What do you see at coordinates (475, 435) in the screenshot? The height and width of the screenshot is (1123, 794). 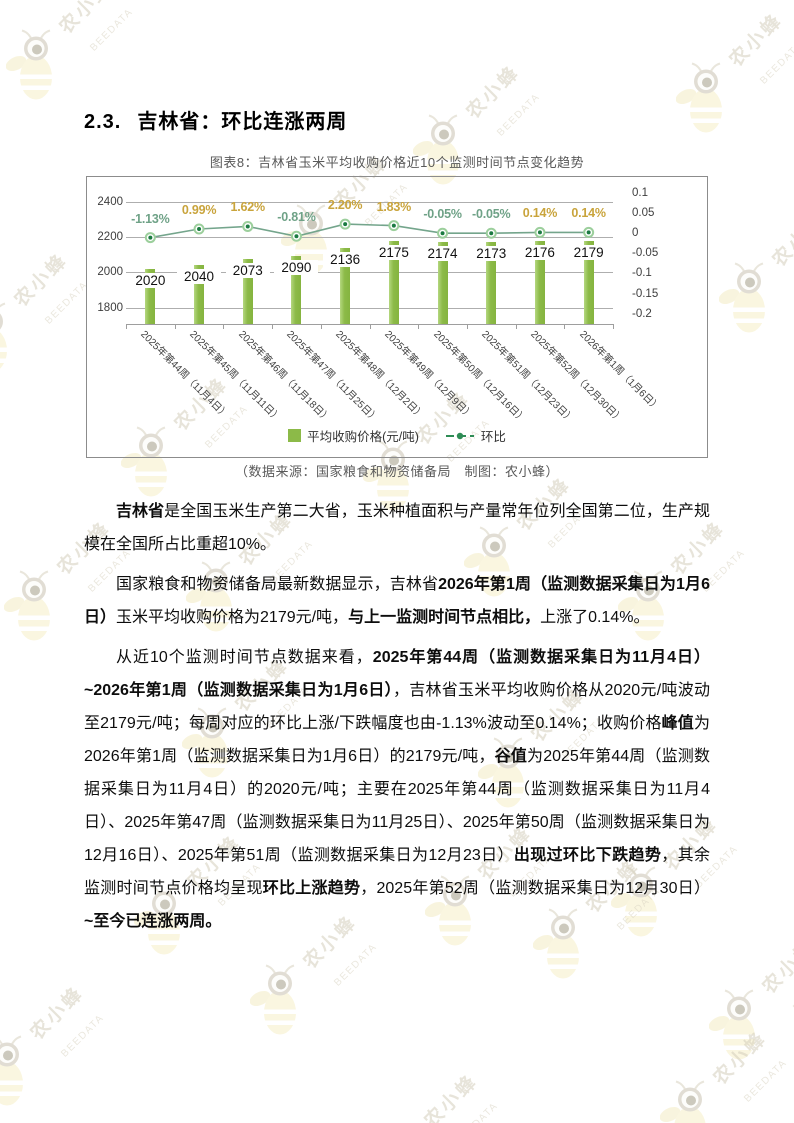 I see `legend-item-ratio: 环比` at bounding box center [475, 435].